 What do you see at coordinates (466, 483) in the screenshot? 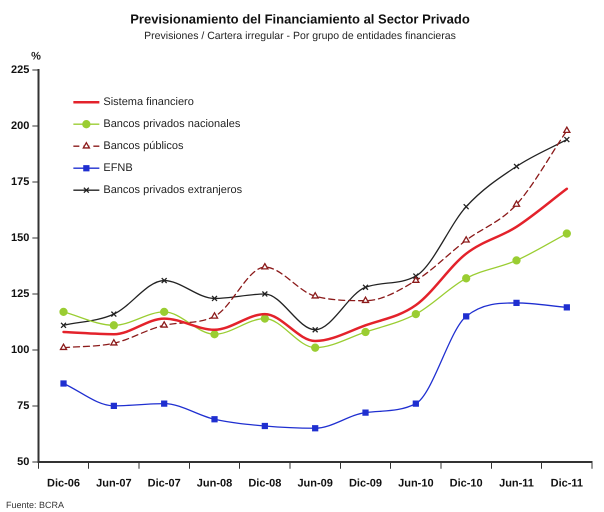
I see `x-tick-label: Dic-10` at bounding box center [466, 483].